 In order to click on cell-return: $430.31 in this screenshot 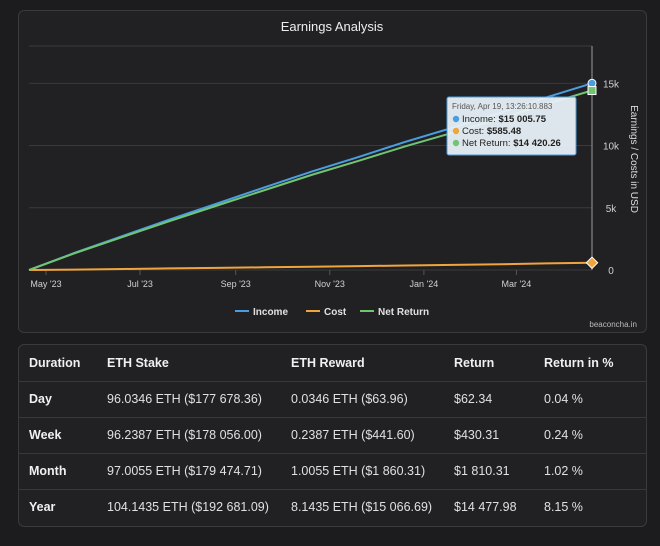, I will do `click(489, 434)`.